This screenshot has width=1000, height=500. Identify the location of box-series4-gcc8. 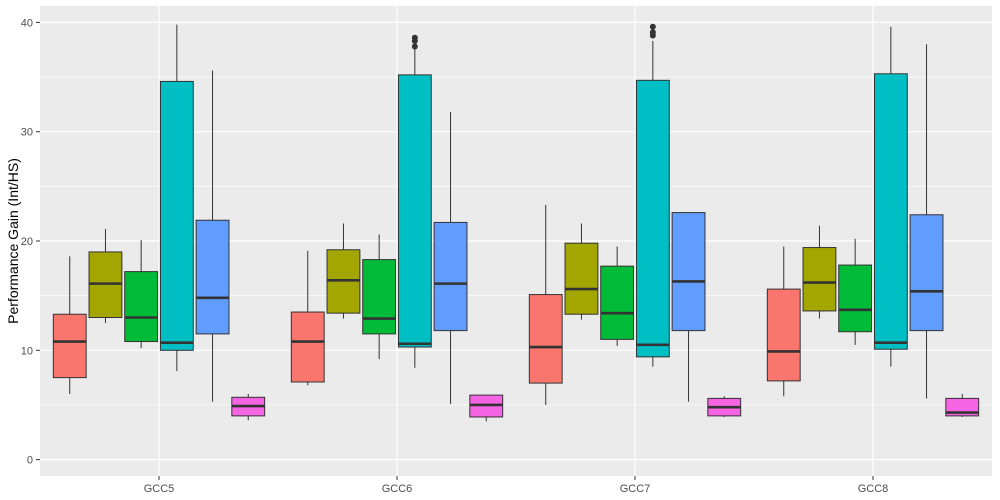
(890, 196).